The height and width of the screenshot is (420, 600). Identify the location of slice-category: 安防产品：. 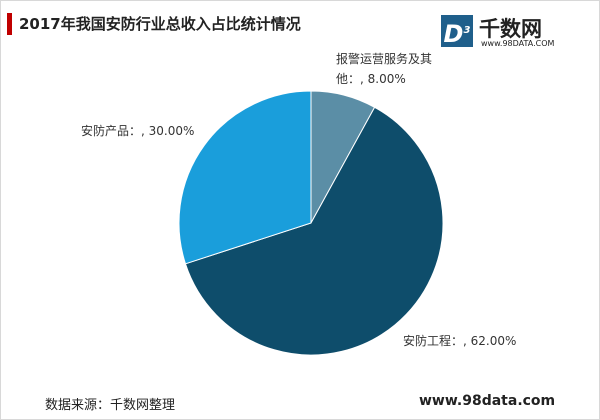
(111, 131).